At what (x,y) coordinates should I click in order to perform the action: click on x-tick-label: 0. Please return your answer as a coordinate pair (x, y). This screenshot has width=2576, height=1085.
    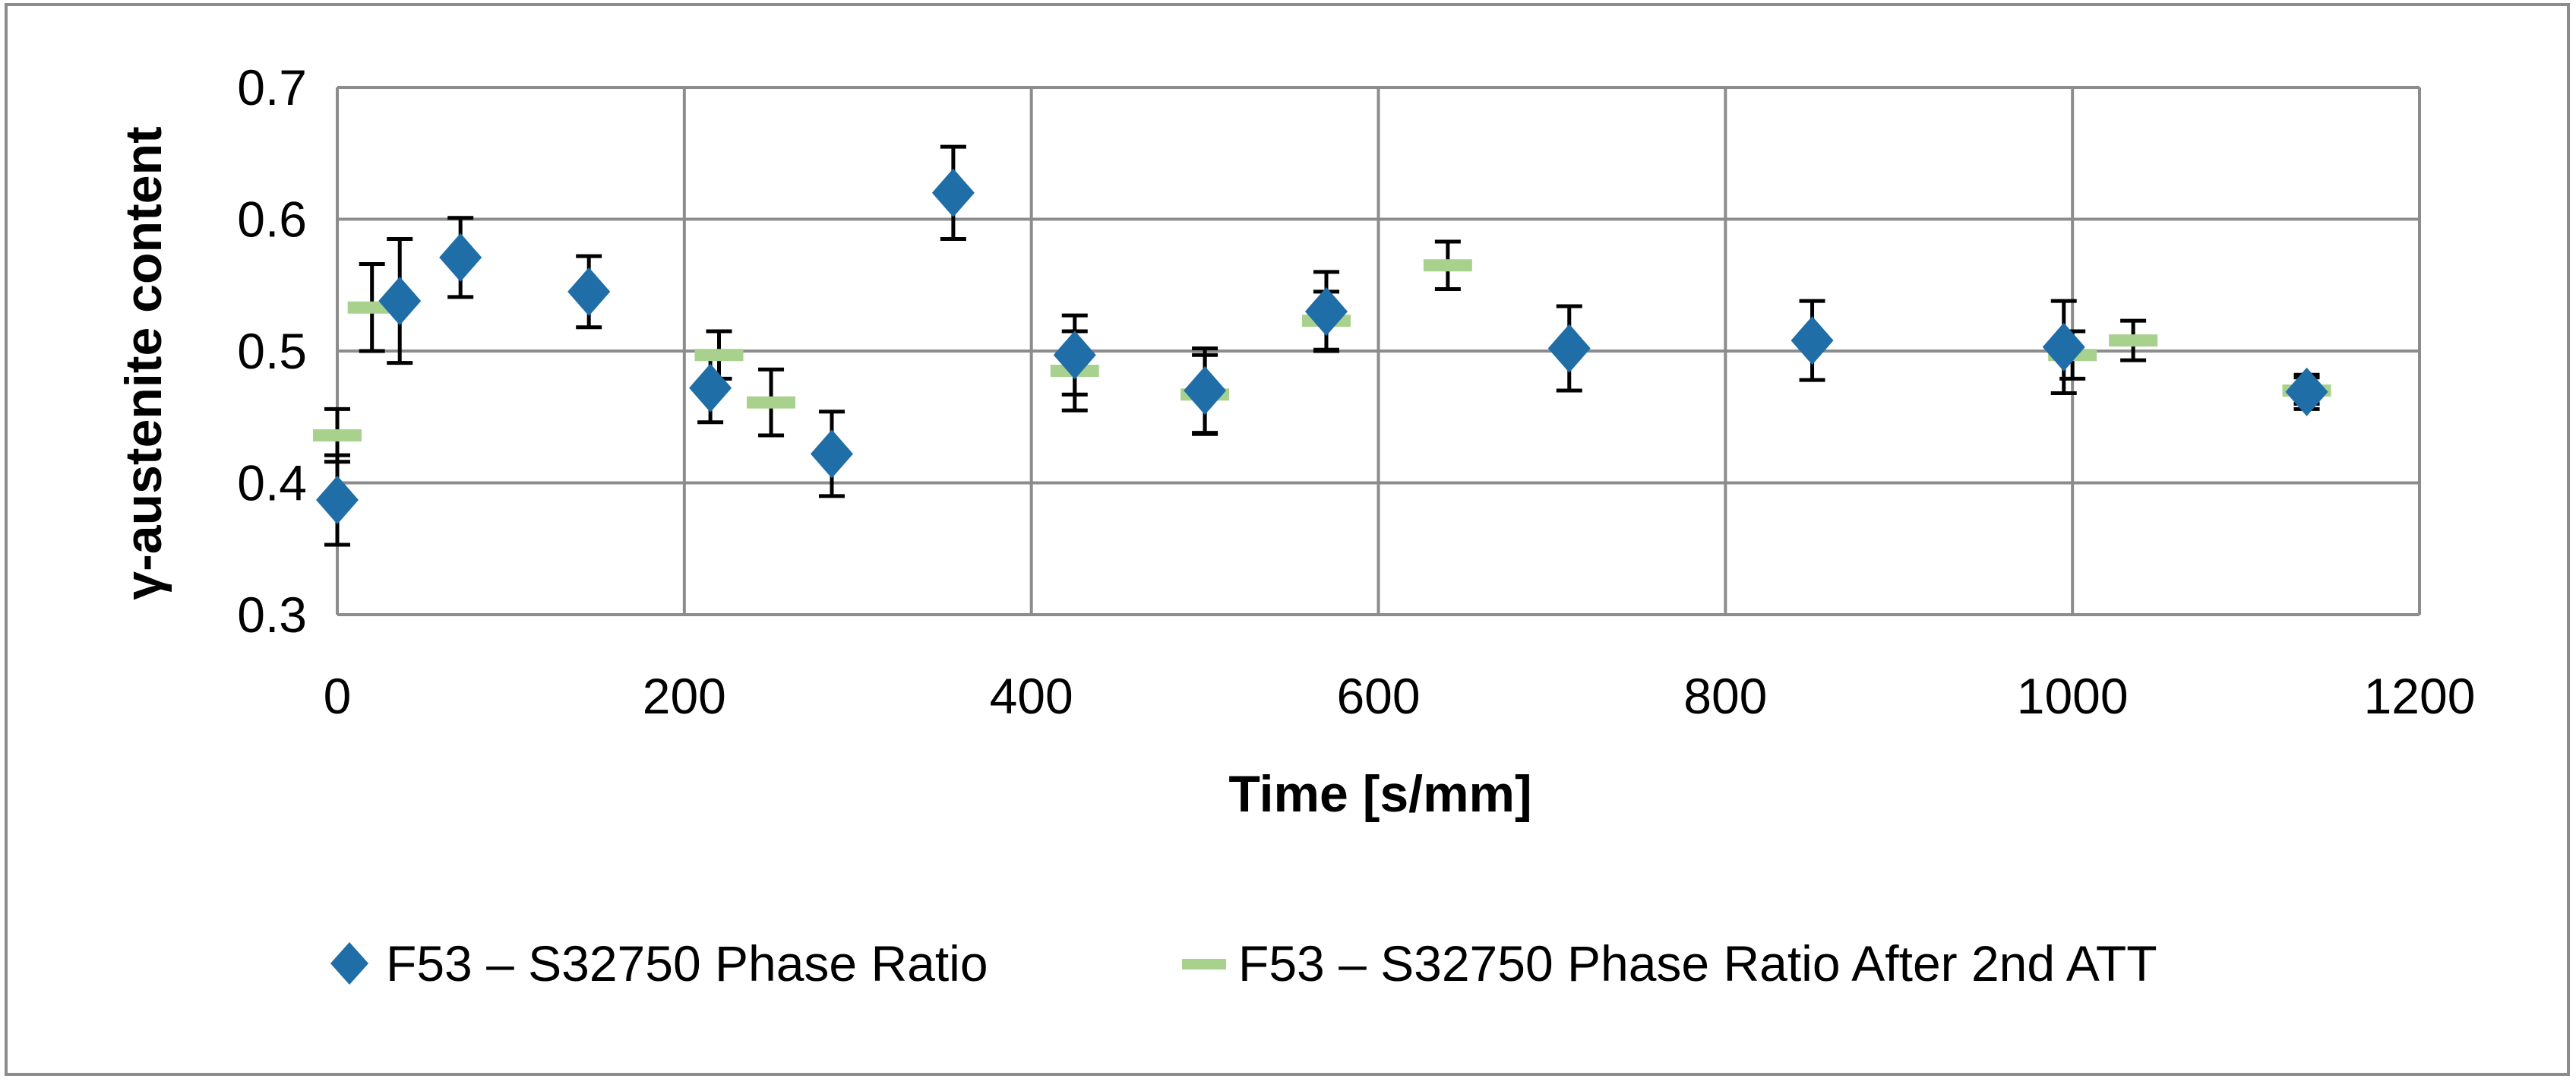
    Looking at the image, I should click on (338, 696).